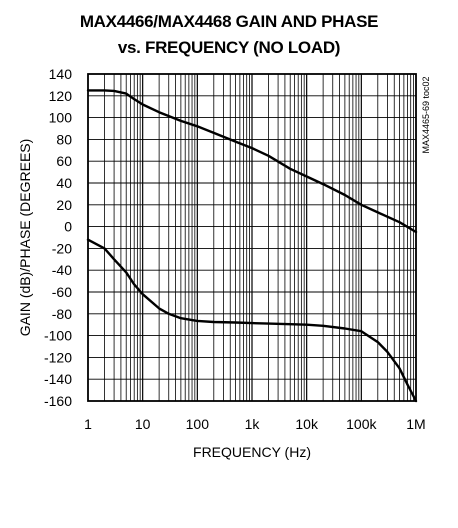 This screenshot has height=528, width=458. Describe the element at coordinates (361, 424) in the screenshot. I see `x-tick-label: 100k` at that location.